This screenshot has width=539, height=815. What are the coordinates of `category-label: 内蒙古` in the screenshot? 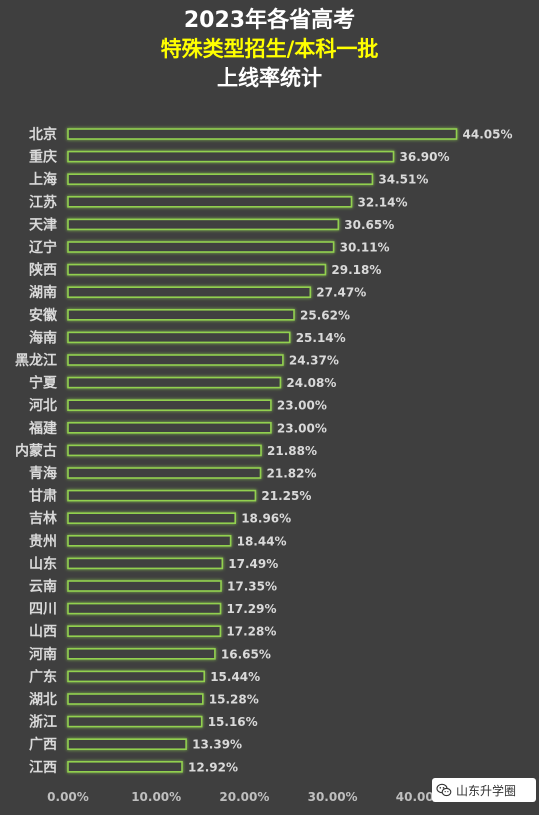 It's located at (36, 450).